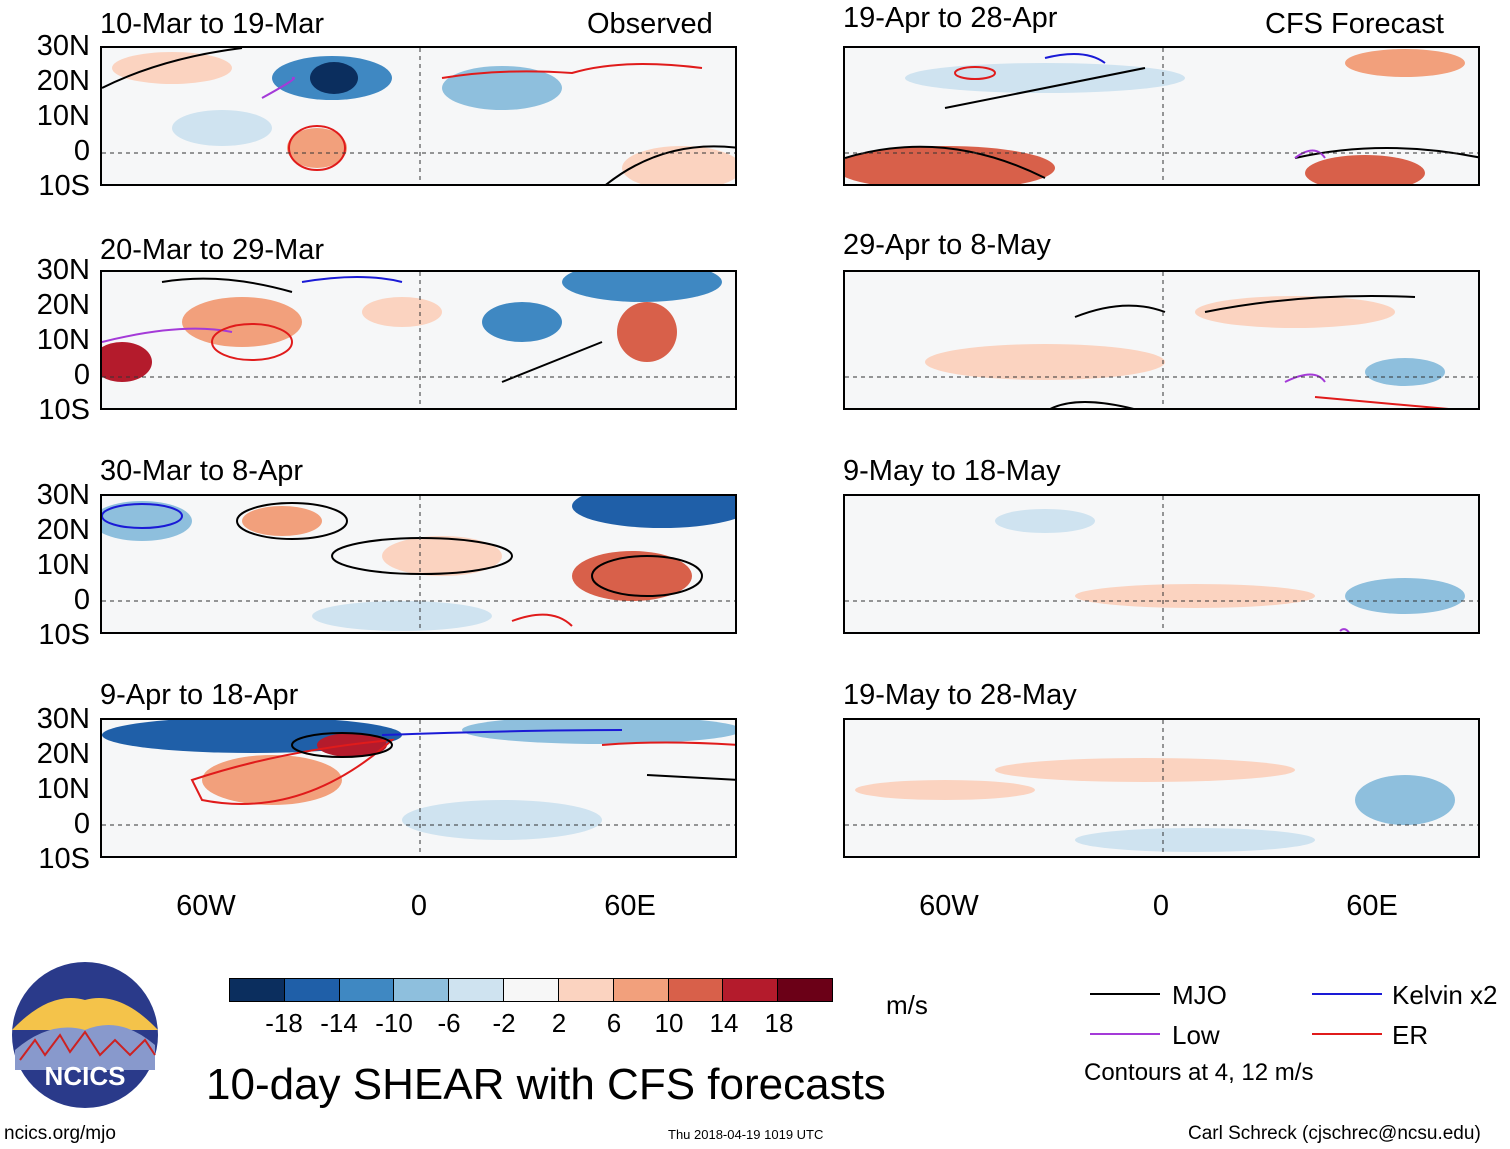 This screenshot has width=1510, height=1149. I want to click on colorbar, so click(531, 990).